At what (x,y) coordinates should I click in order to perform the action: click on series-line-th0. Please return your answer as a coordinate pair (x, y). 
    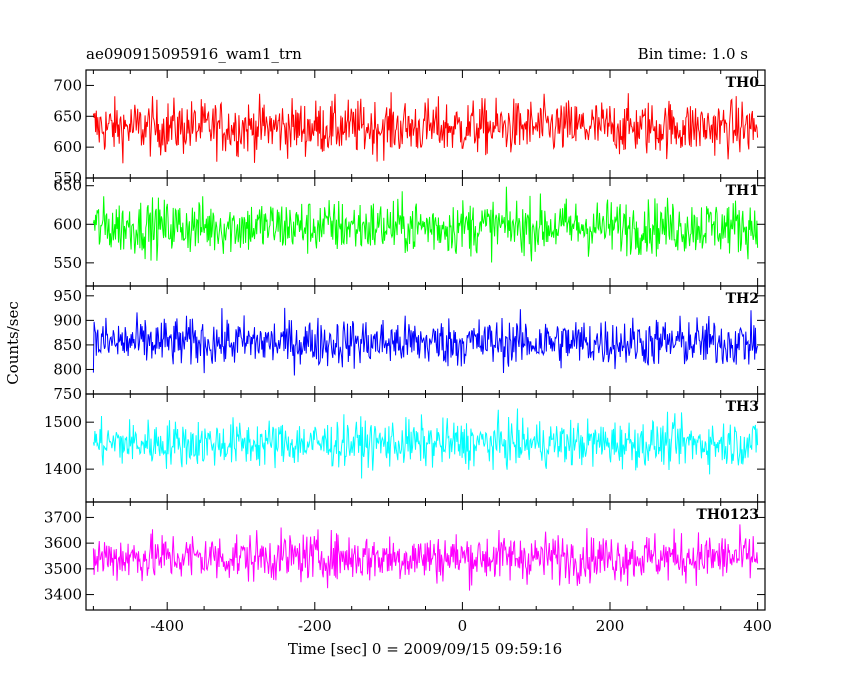
    Looking at the image, I should click on (425, 128).